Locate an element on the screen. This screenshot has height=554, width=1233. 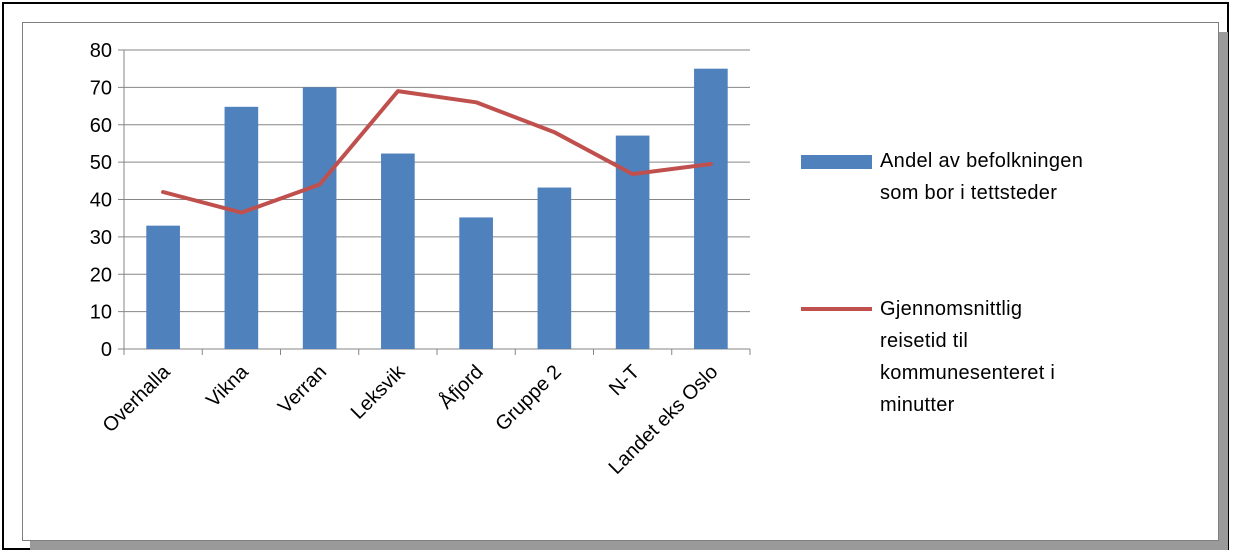
x-category-label: N-T is located at coordinates (624, 380).